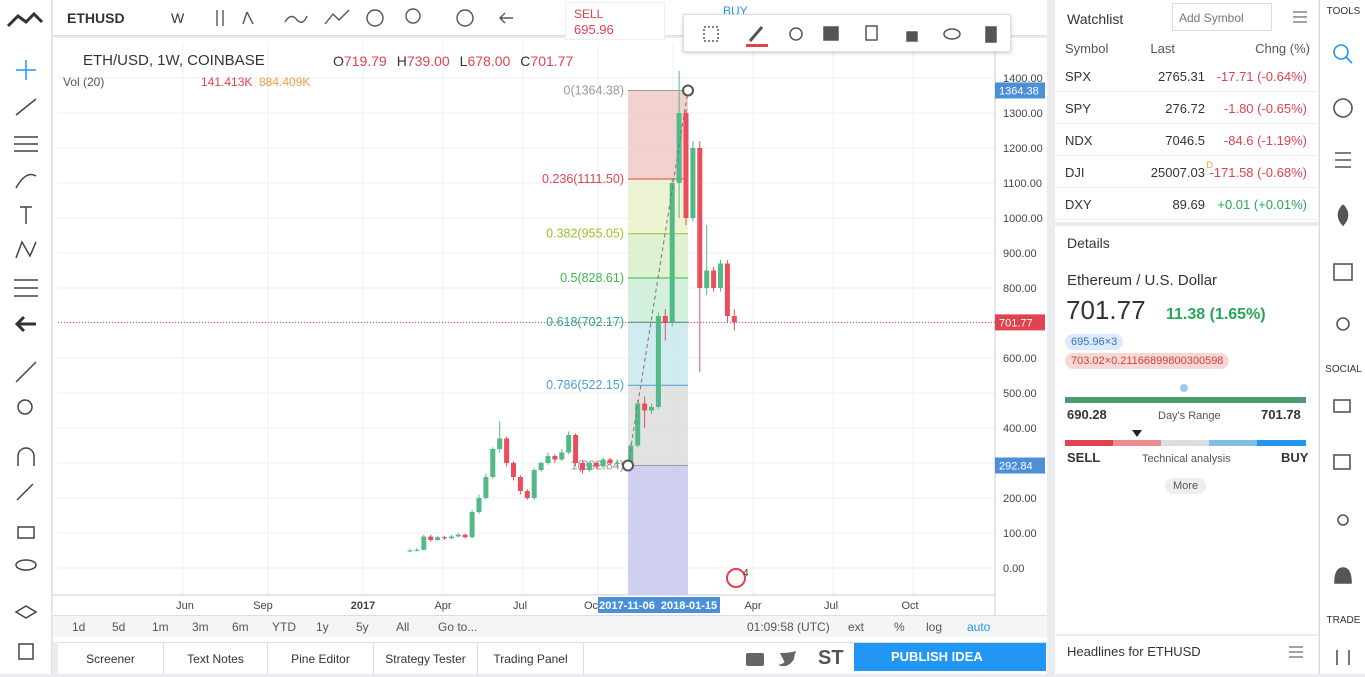  I want to click on watchlist-header: Last, so click(1162, 48).